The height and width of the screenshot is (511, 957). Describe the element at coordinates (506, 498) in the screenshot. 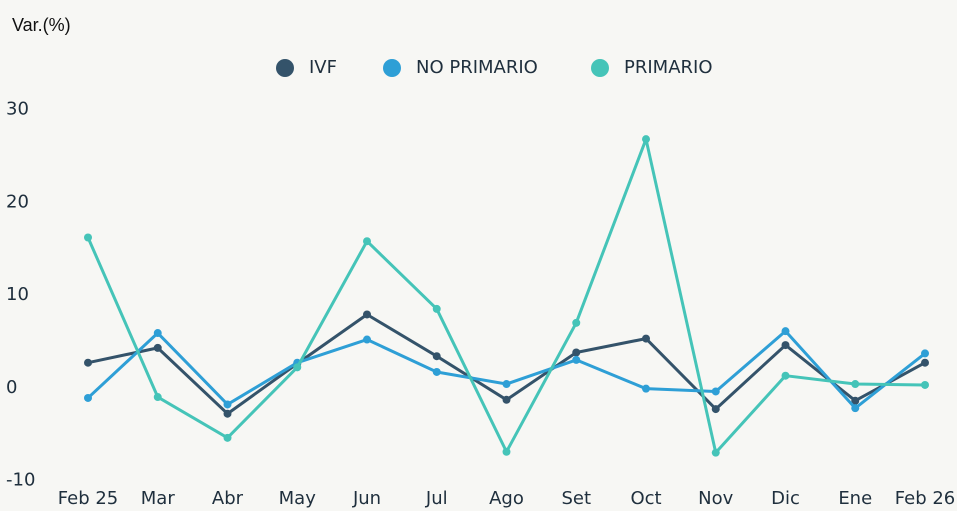

I see `x-tick-label: Ago` at that location.